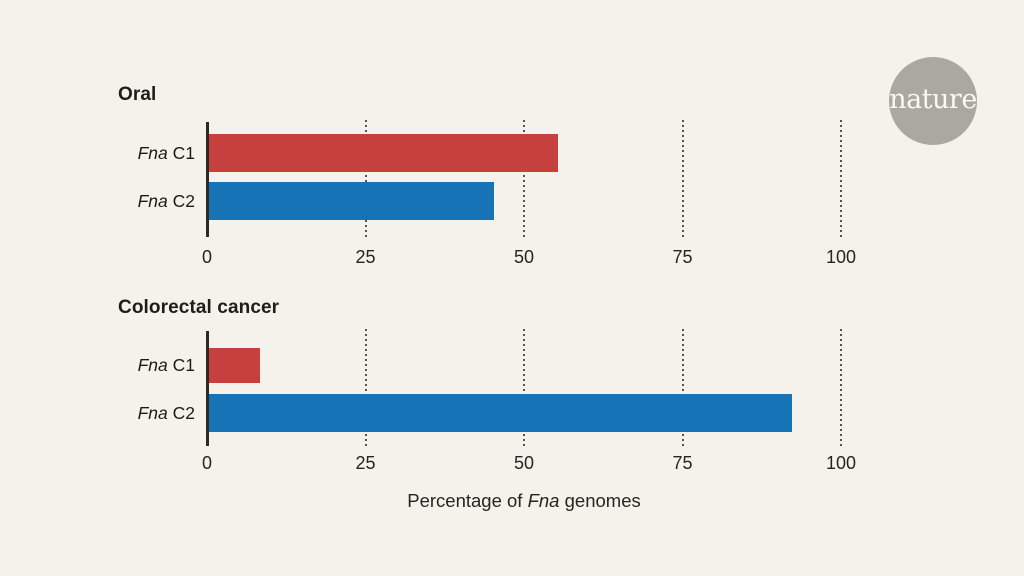  What do you see at coordinates (137, 94) in the screenshot?
I see `chart-title: Oral` at bounding box center [137, 94].